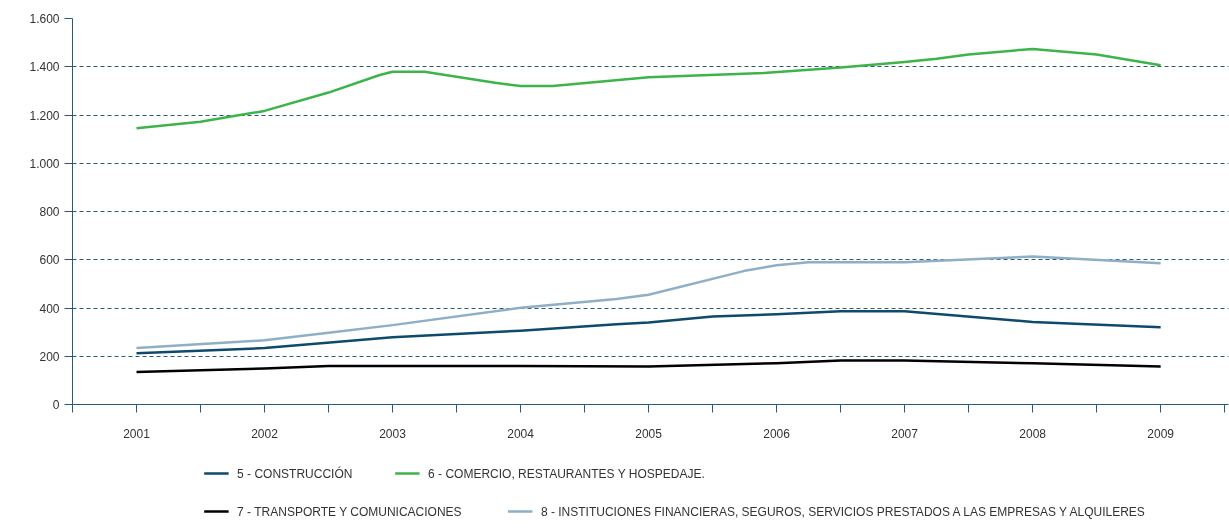 The image size is (1229, 529). I want to click on x-tick-label: 2001, so click(137, 433).